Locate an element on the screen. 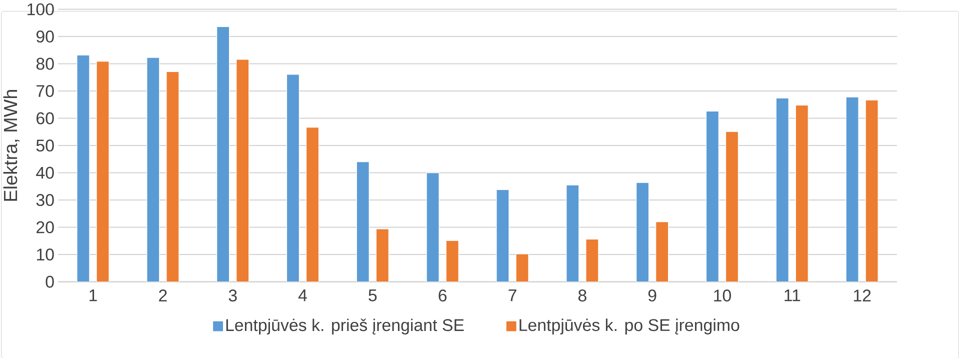 The height and width of the screenshot is (358, 959). y-axis-title: Elektra, MWh is located at coordinates (11, 145).